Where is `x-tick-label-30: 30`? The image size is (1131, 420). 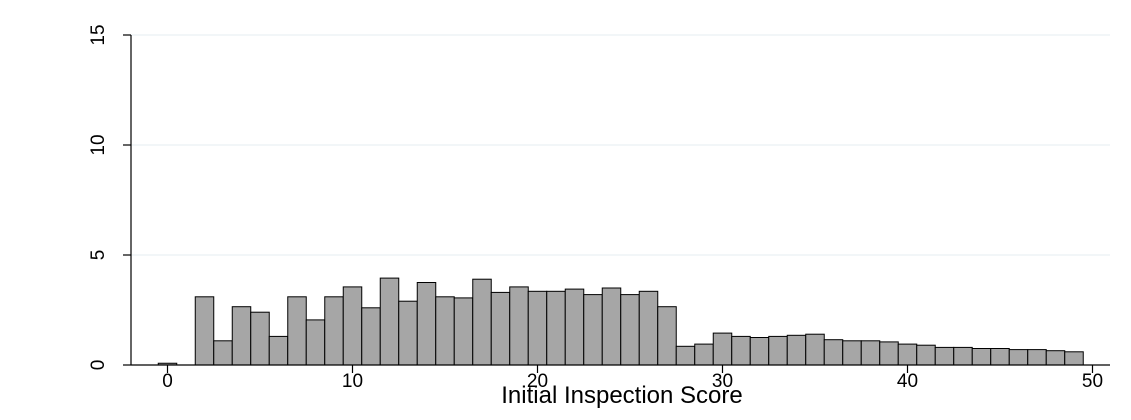
x-tick-label-30: 30 is located at coordinates (722, 381).